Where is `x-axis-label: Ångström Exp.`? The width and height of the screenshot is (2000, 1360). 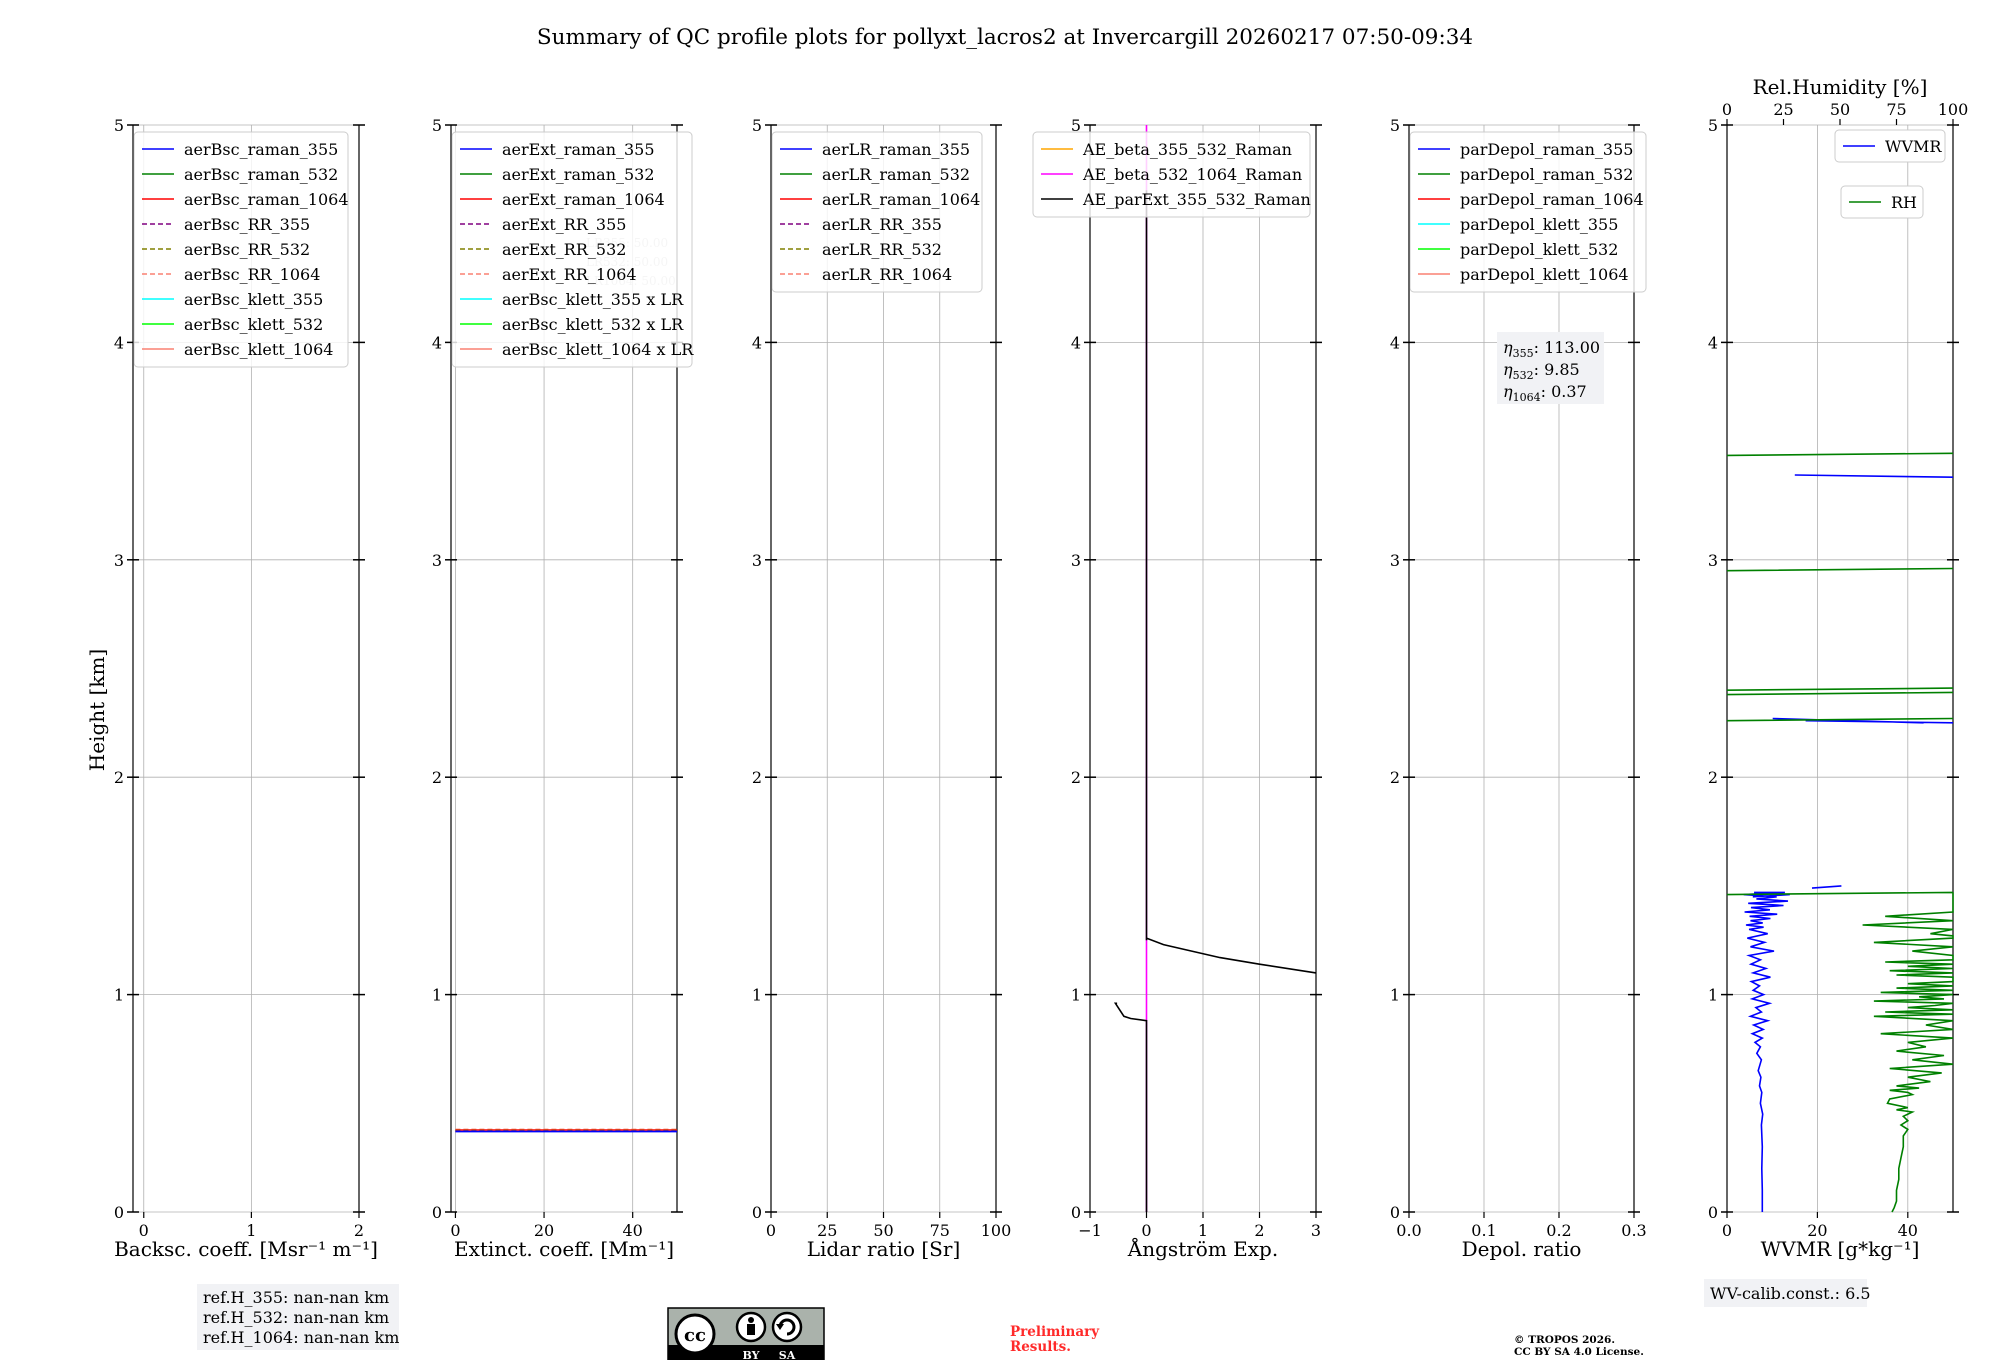
x-axis-label: Ångström Exp. is located at coordinates (1202, 1248).